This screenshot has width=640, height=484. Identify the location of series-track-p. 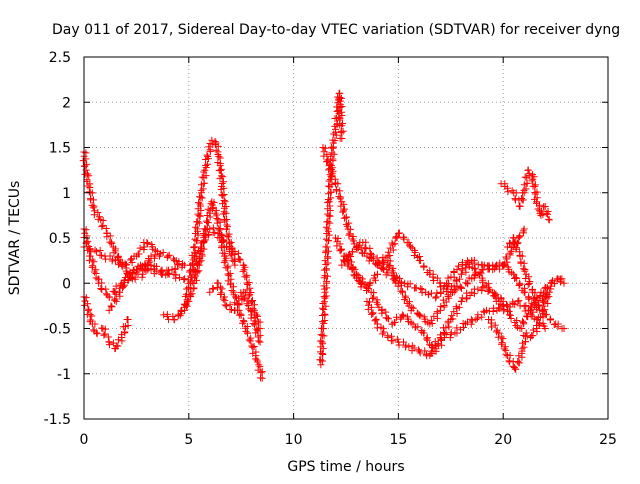
(497, 296).